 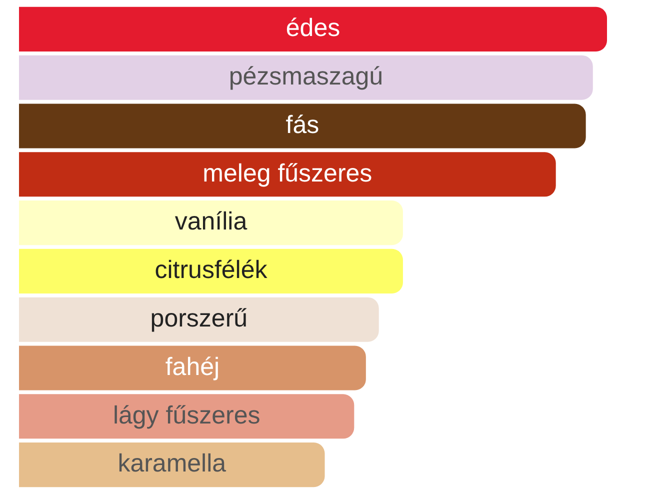 I want to click on y-tick-label: porszerű, so click(x=199, y=318).